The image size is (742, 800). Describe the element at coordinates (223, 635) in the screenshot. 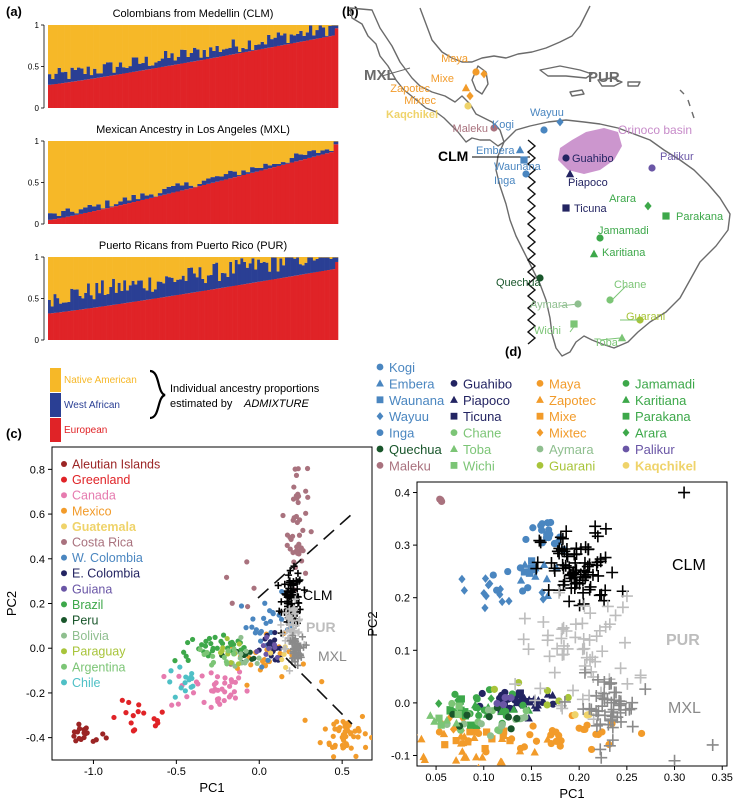

I see `point-brazil` at that location.